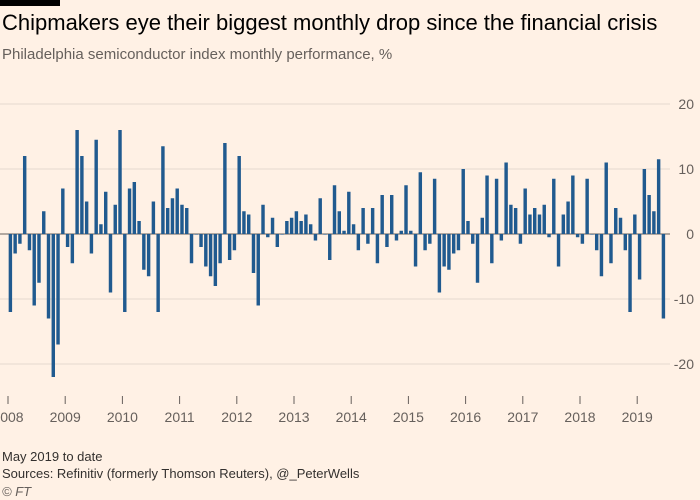 Image resolution: width=700 pixels, height=500 pixels. What do you see at coordinates (122, 417) in the screenshot?
I see `x-tick-label: 2010` at bounding box center [122, 417].